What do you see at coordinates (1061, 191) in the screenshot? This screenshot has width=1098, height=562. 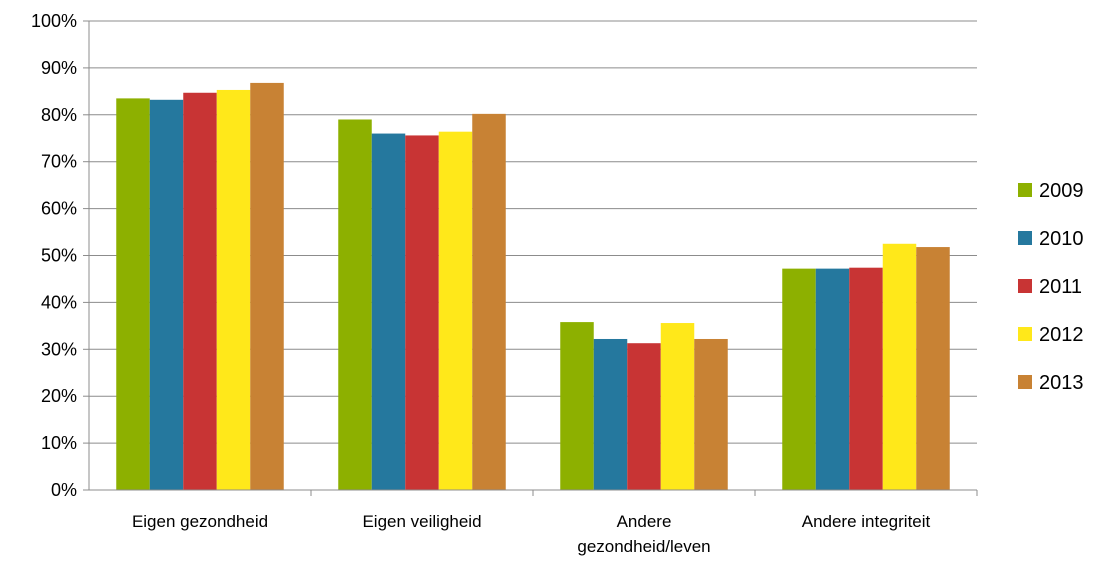 I see `legend-label: 2009` at bounding box center [1061, 191].